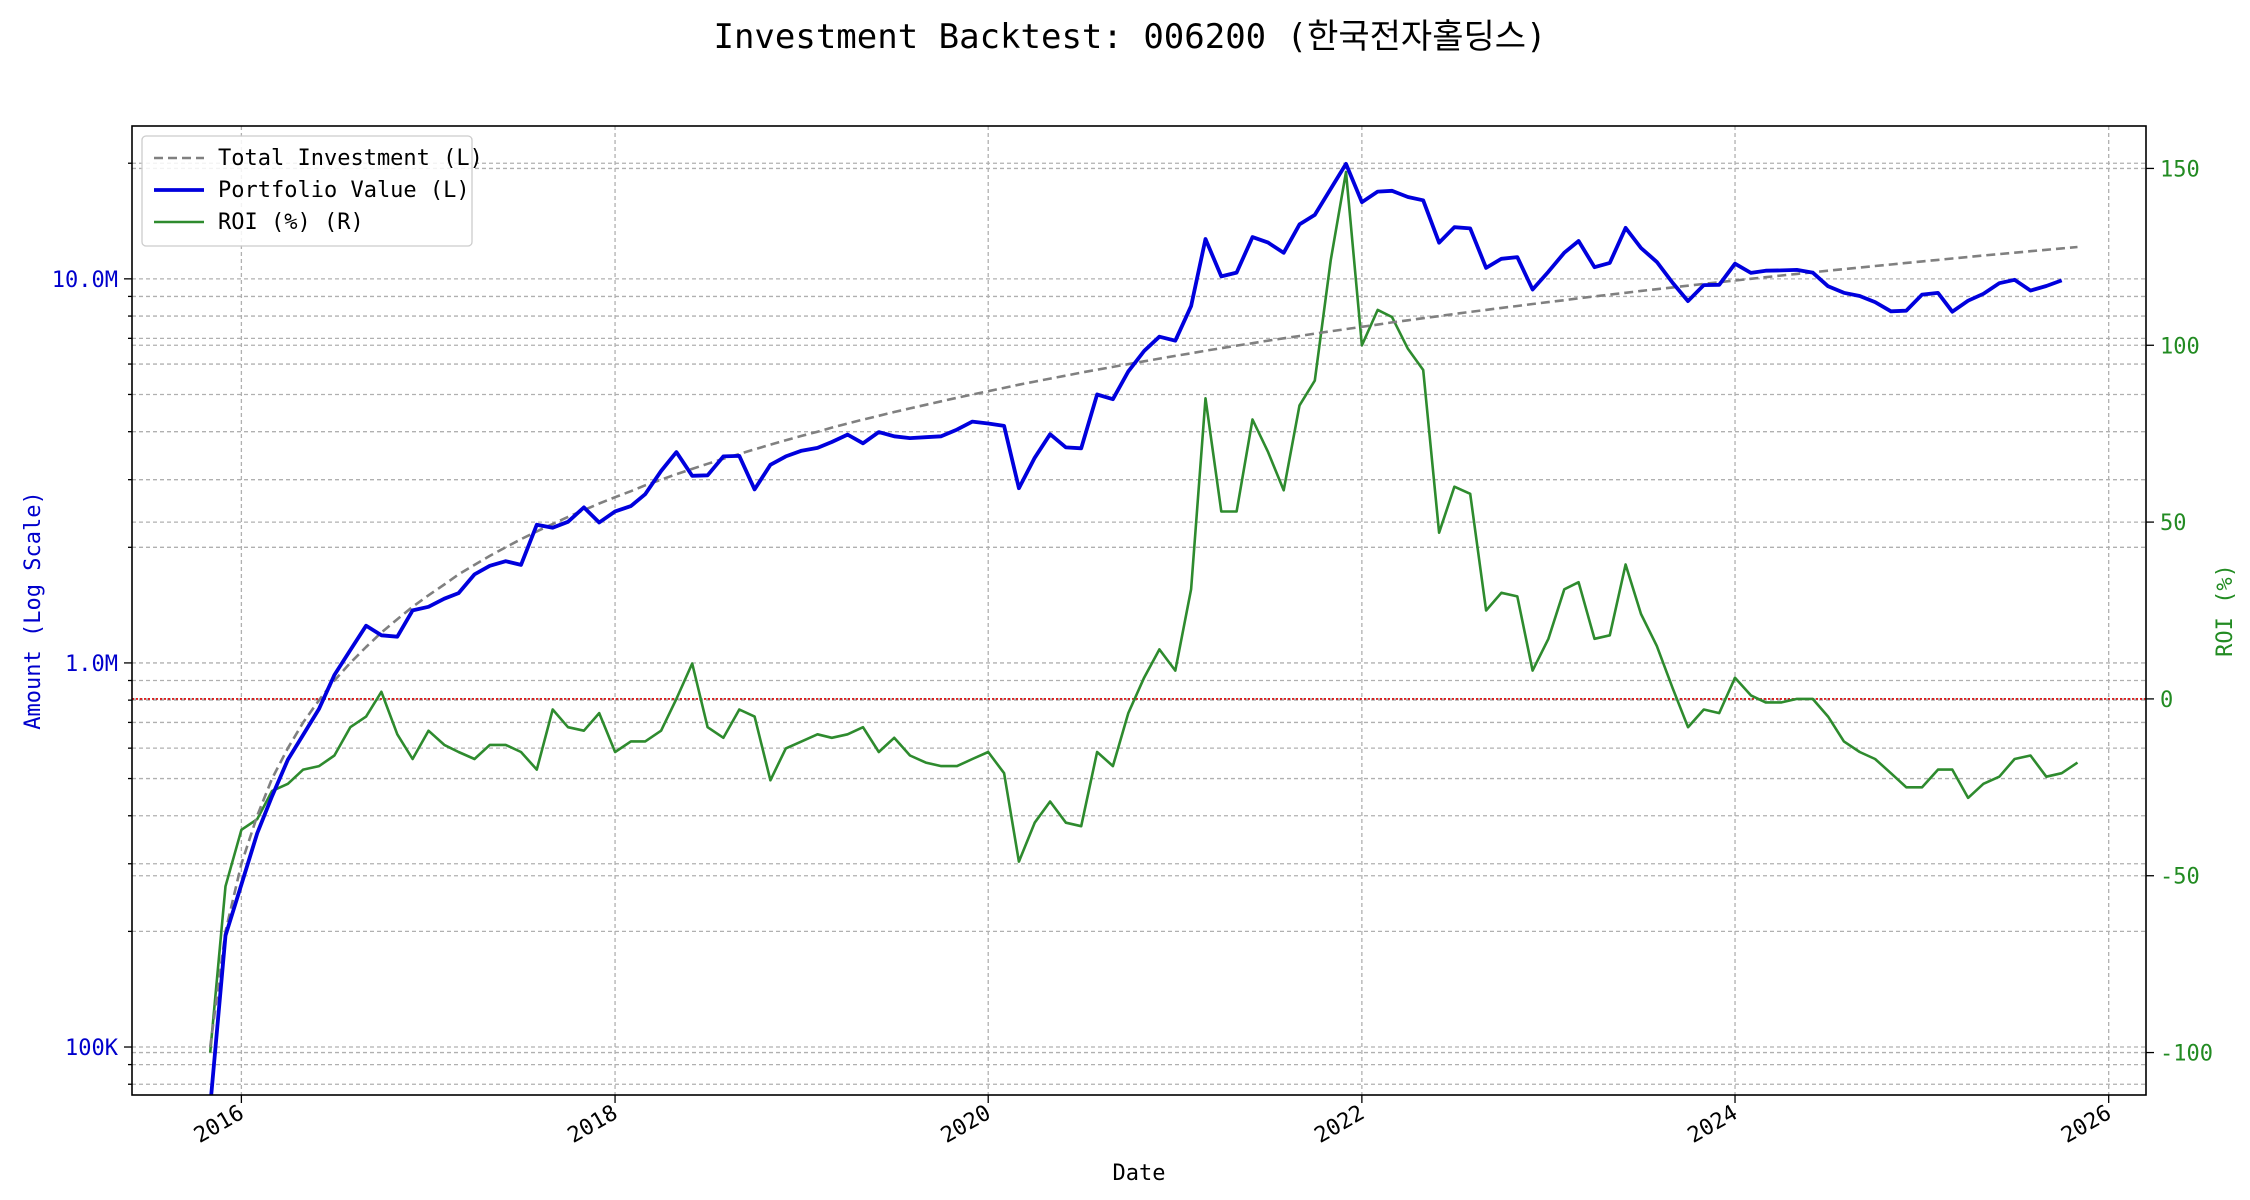 This screenshot has width=2250, height=1200. What do you see at coordinates (966, 1125) in the screenshot?
I see `x-tick-label: 2020` at bounding box center [966, 1125].